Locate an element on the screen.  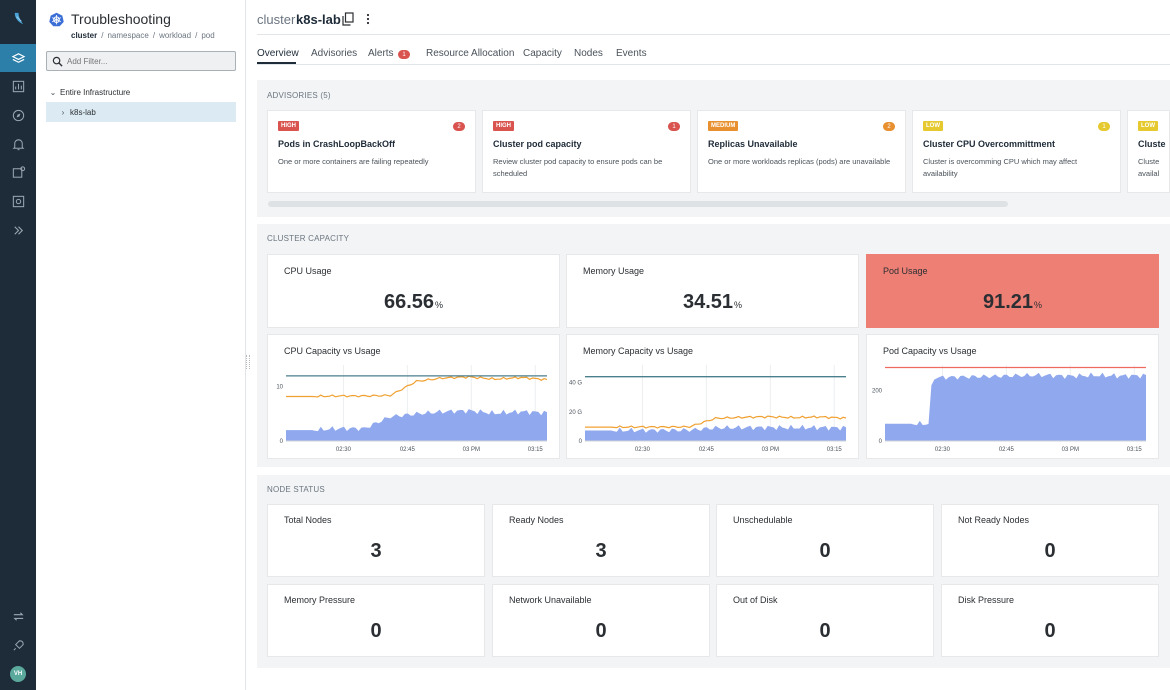
compass-icon is located at coordinates (18, 115).